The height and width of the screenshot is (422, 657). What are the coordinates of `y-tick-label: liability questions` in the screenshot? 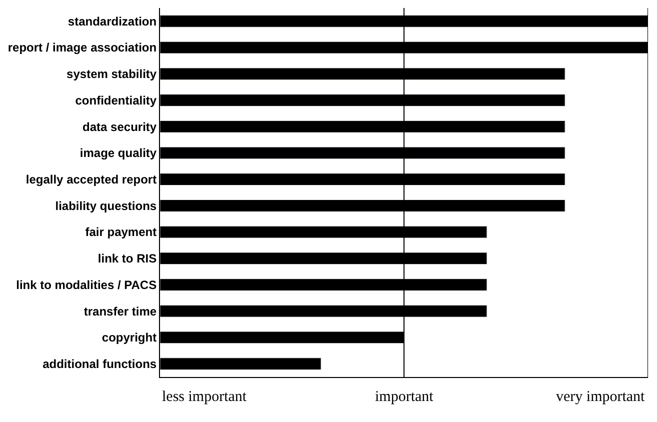 It's located at (106, 205).